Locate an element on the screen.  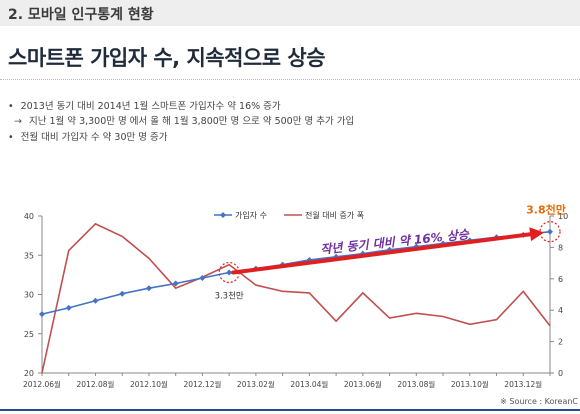
section-title: 2. 모바일 인구통계 현황 is located at coordinates (81, 15).